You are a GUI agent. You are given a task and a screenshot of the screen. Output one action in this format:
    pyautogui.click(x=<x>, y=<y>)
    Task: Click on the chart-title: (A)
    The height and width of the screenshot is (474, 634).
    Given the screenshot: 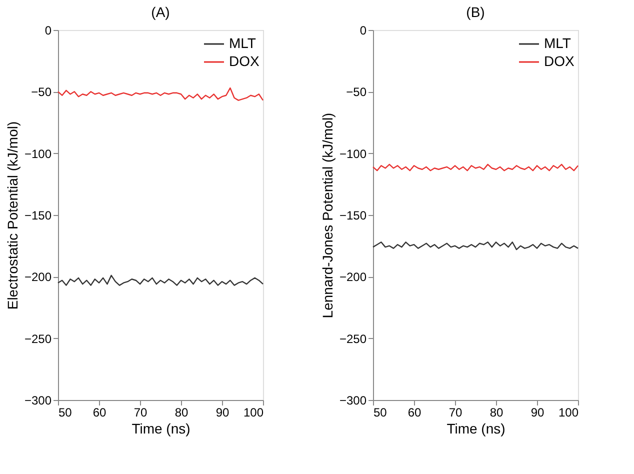 What is the action you would take?
    pyautogui.click(x=160, y=12)
    